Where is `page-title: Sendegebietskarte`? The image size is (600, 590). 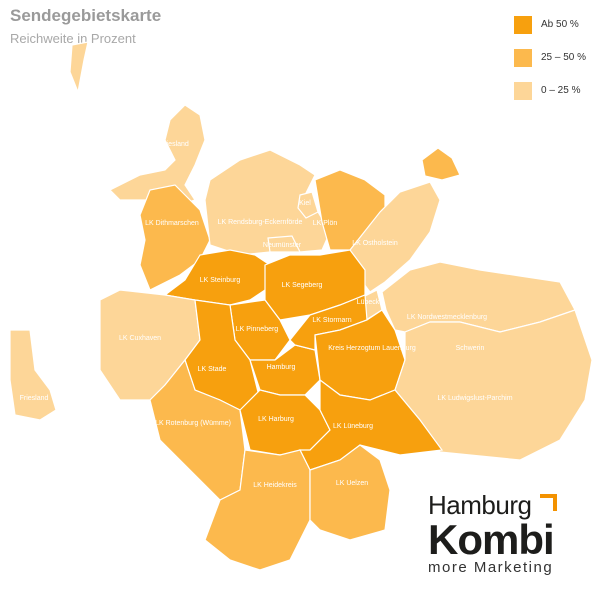 page-title: Sendegebietskarte is located at coordinates (86, 15).